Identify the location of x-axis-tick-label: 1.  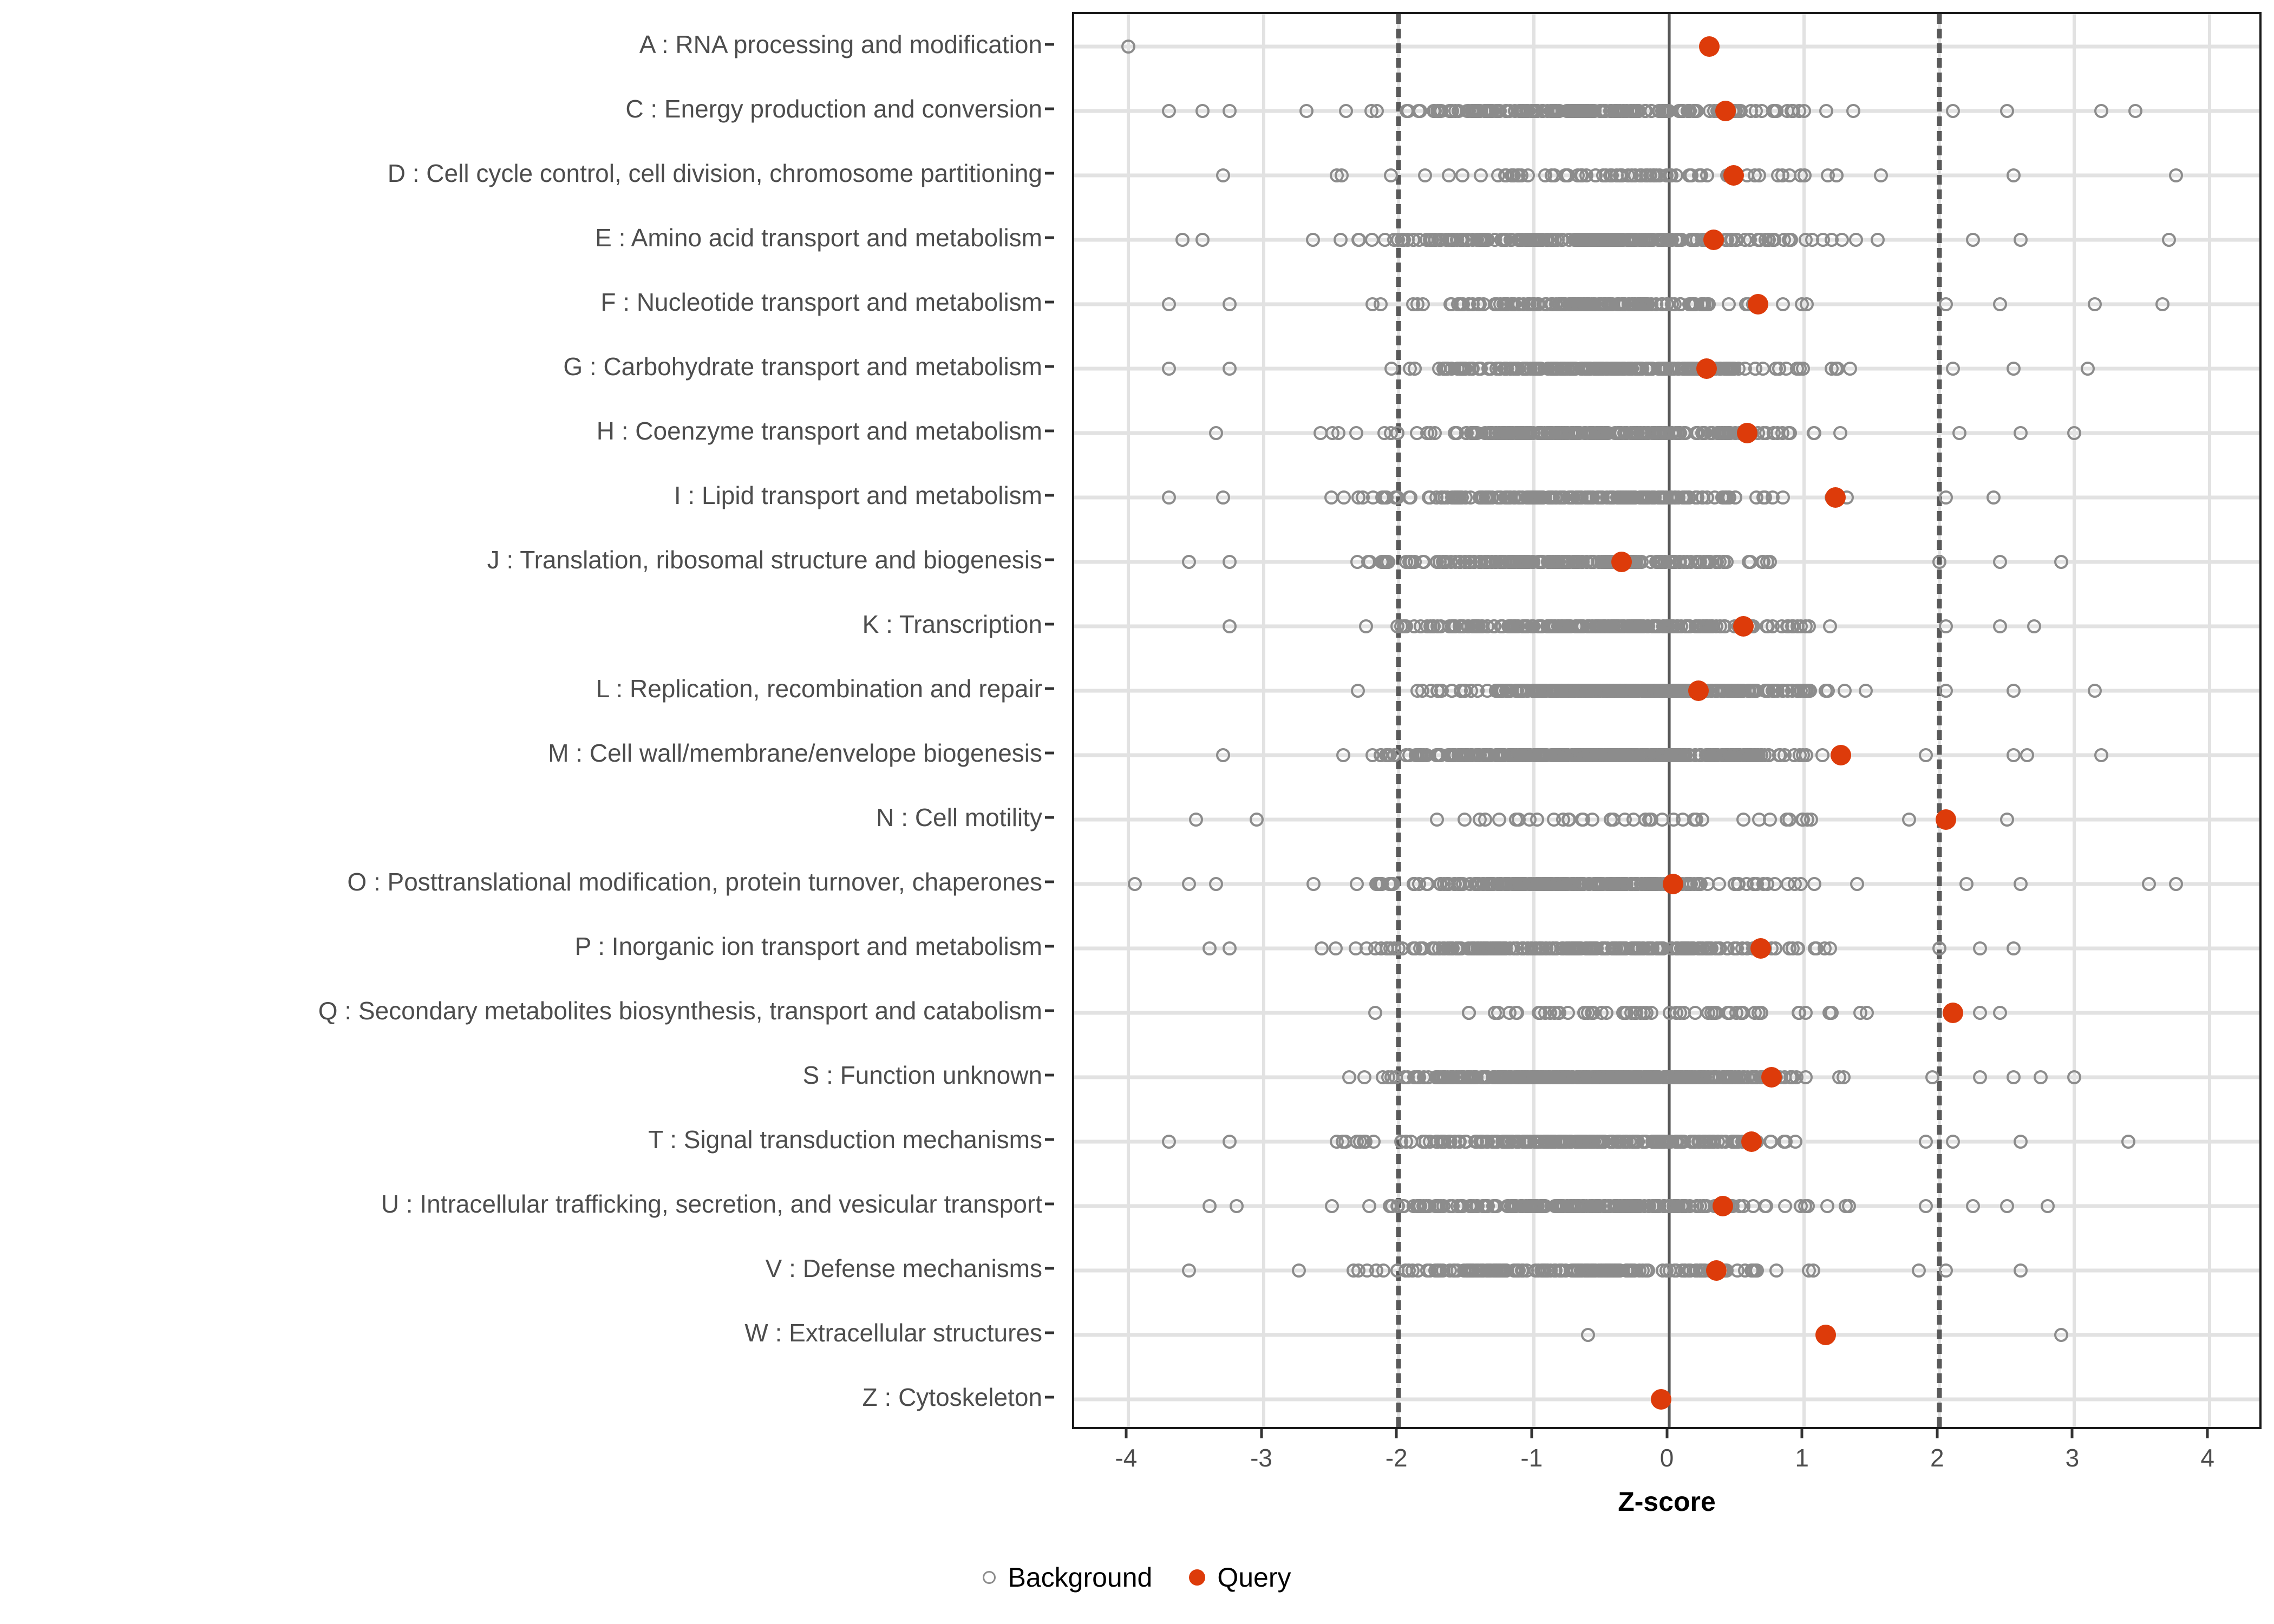
(1802, 1458).